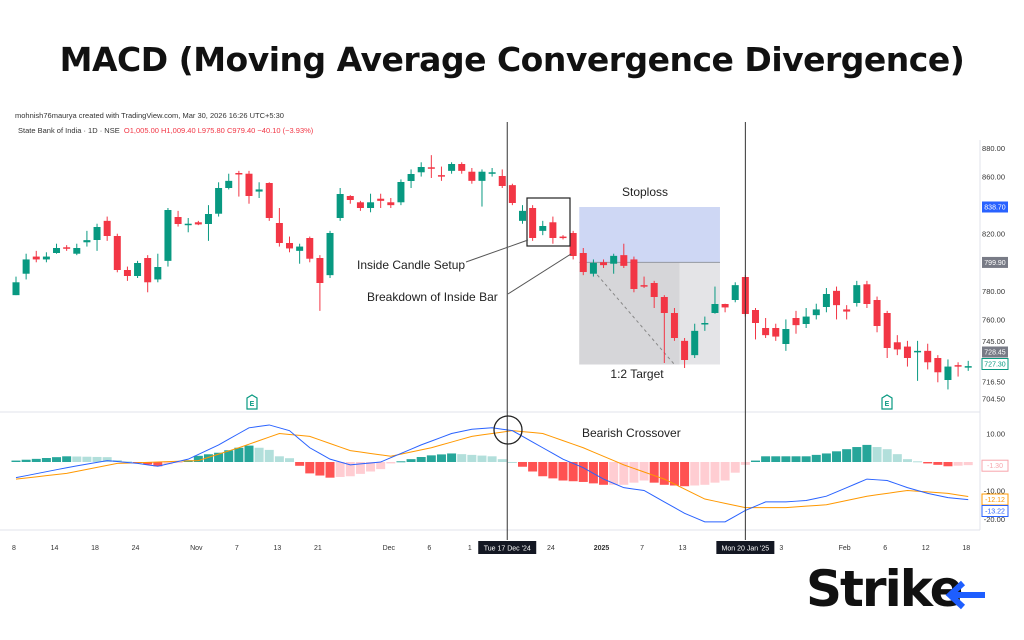 The image size is (1024, 640). What do you see at coordinates (994, 491) in the screenshot?
I see `macd-tick: -10.00` at bounding box center [994, 491].